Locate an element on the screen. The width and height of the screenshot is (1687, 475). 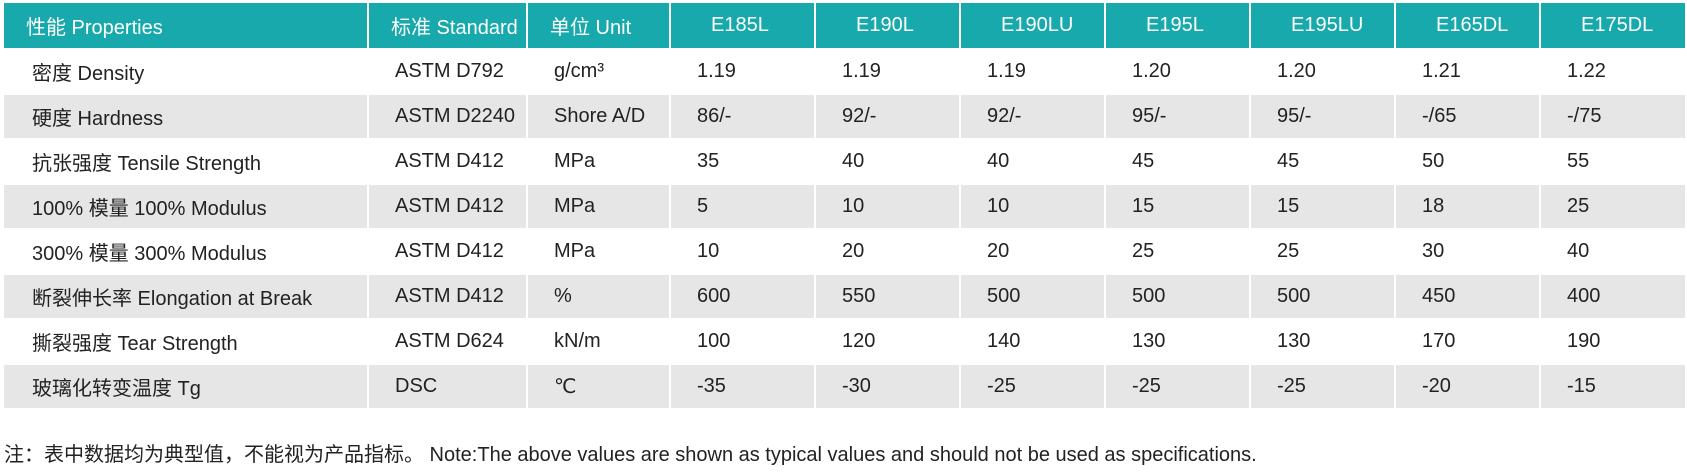
table-cell: 190 is located at coordinates (1613, 342).